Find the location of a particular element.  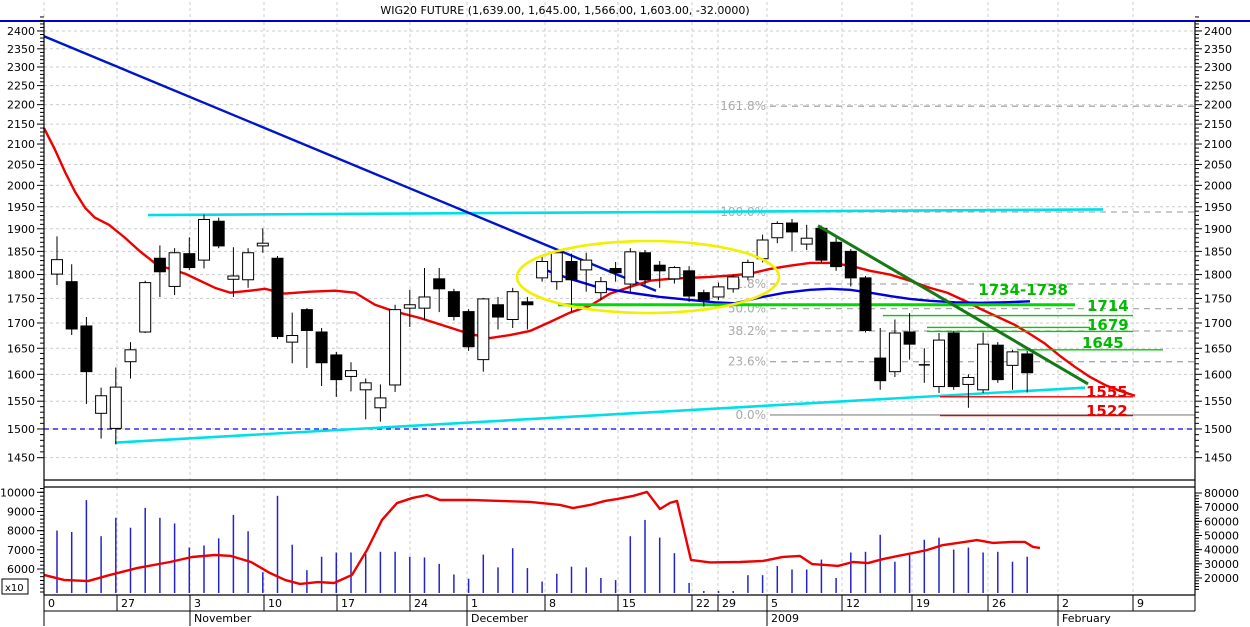

yellow-highlight-ellipse is located at coordinates (648, 277).